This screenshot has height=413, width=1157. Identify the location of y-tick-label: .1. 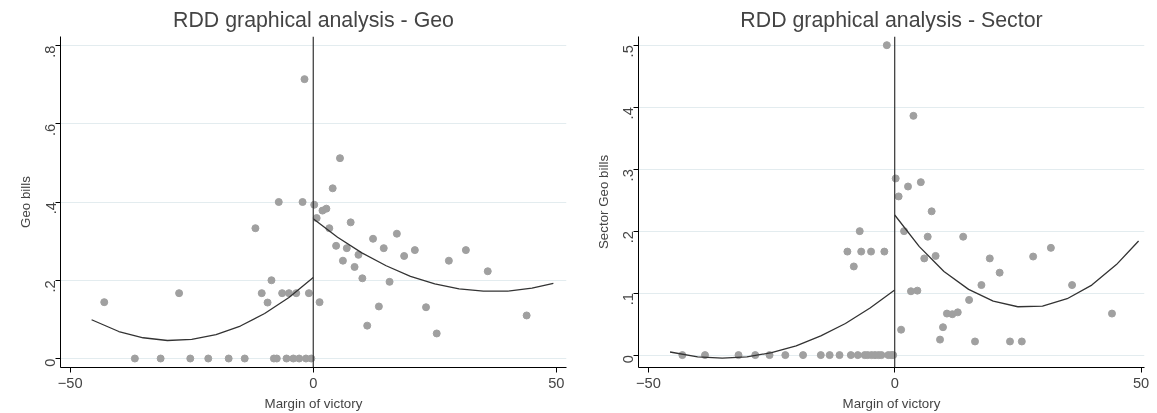
(628, 299).